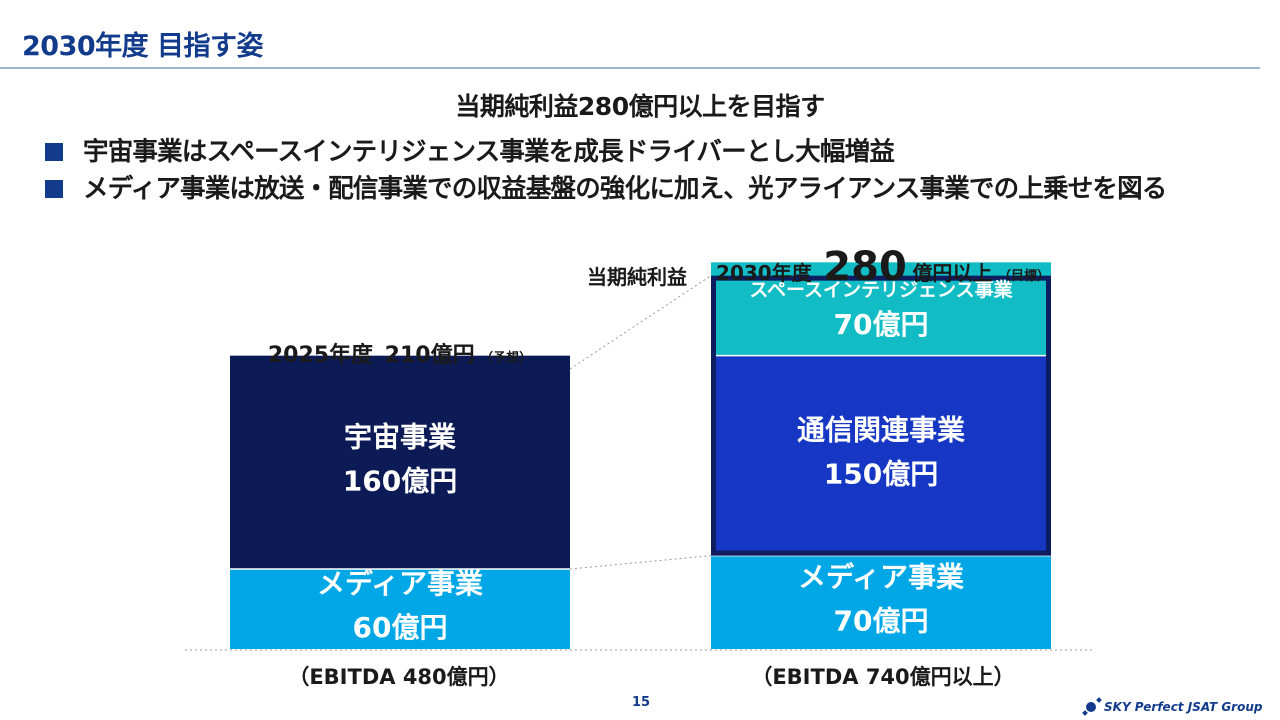 Image resolution: width=1280 pixels, height=720 pixels. I want to click on segment-name-label: 通信関連事業, so click(881, 430).